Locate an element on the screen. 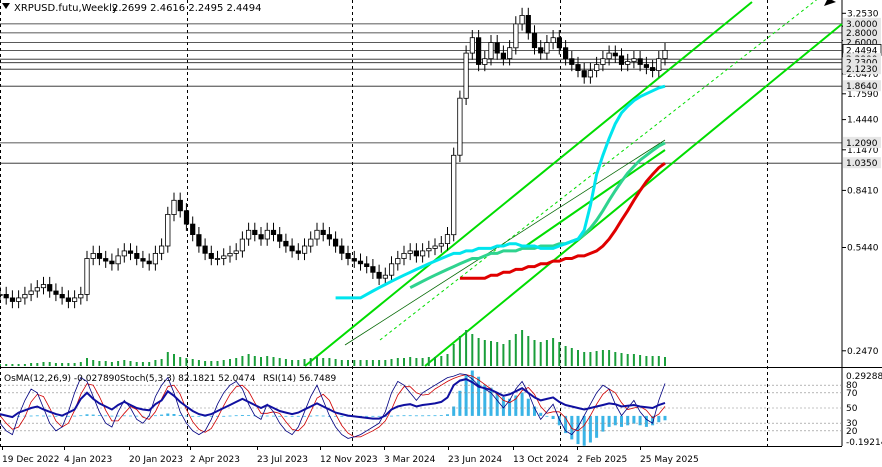  price-tick-label: 1.7590 is located at coordinates (863, 95).